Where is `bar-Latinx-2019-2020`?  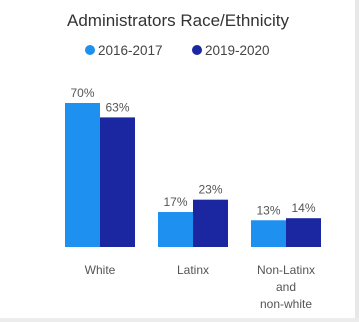 bar-Latinx-2019-2020 is located at coordinates (210, 223).